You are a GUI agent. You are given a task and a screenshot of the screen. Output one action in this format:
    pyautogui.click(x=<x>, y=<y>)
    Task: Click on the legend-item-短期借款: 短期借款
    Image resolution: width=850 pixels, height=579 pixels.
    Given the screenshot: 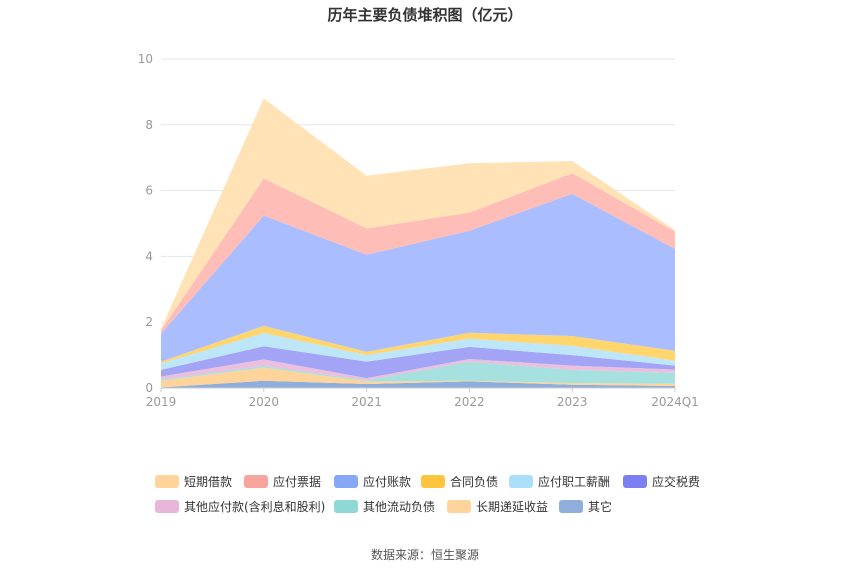 What is the action you would take?
    pyautogui.click(x=193, y=482)
    